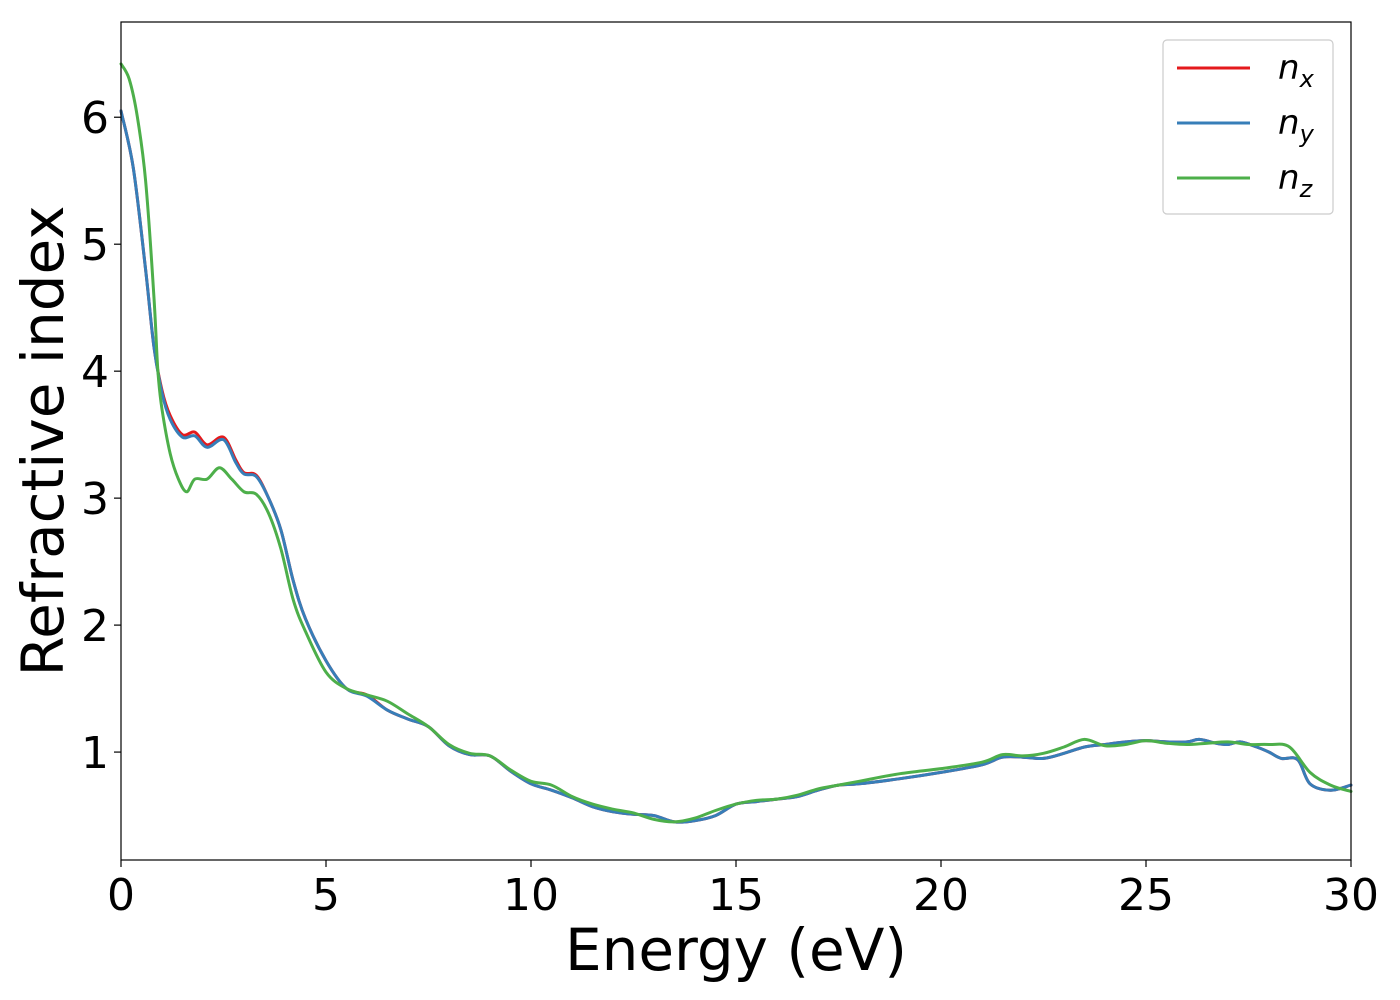 The height and width of the screenshot is (1000, 1400). Describe the element at coordinates (95, 372) in the screenshot. I see `y-tick-label: 4` at that location.